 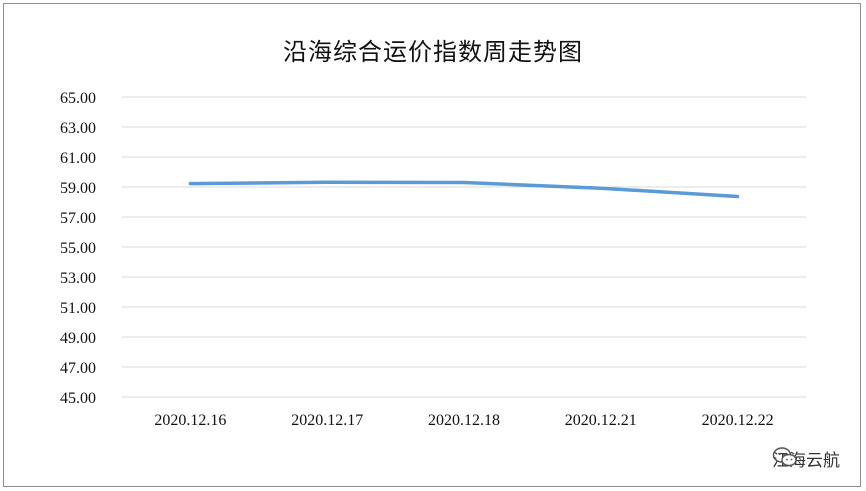 I want to click on series-lines, so click(x=464, y=189).